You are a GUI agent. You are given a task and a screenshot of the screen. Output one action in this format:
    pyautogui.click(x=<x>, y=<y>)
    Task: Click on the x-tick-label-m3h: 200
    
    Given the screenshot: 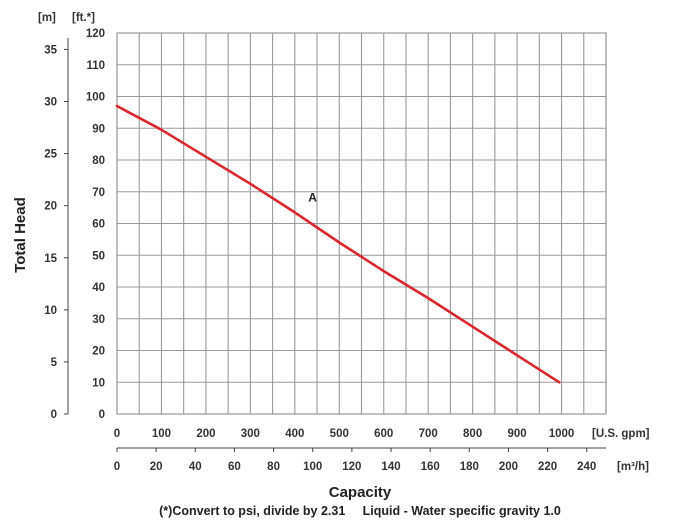 What is the action you would take?
    pyautogui.click(x=508, y=467)
    